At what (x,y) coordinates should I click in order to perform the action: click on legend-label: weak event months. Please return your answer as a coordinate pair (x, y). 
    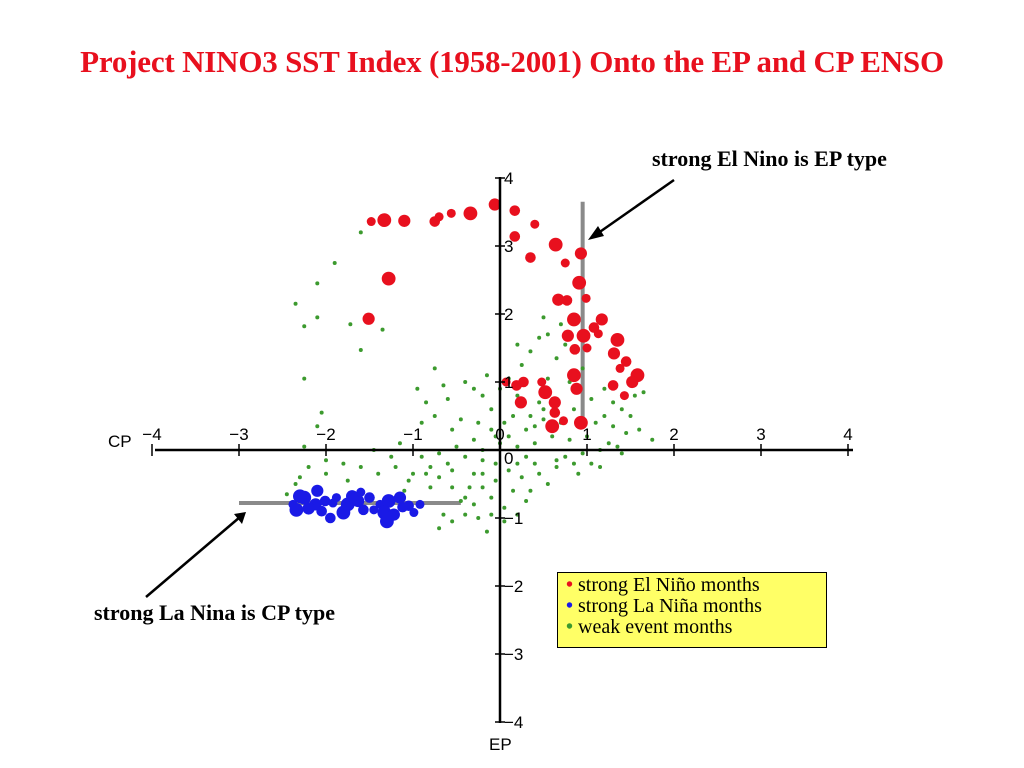
    Looking at the image, I should click on (655, 627).